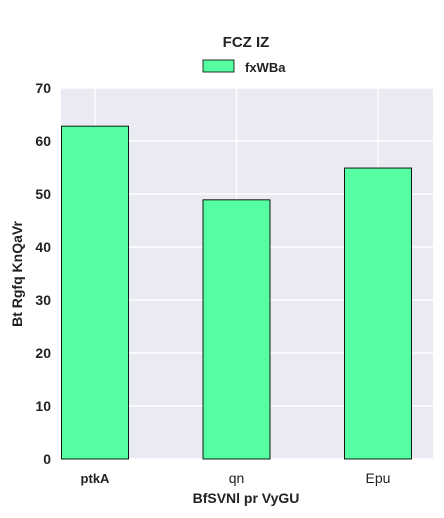  I want to click on y-tick-label: 60, so click(43, 141).